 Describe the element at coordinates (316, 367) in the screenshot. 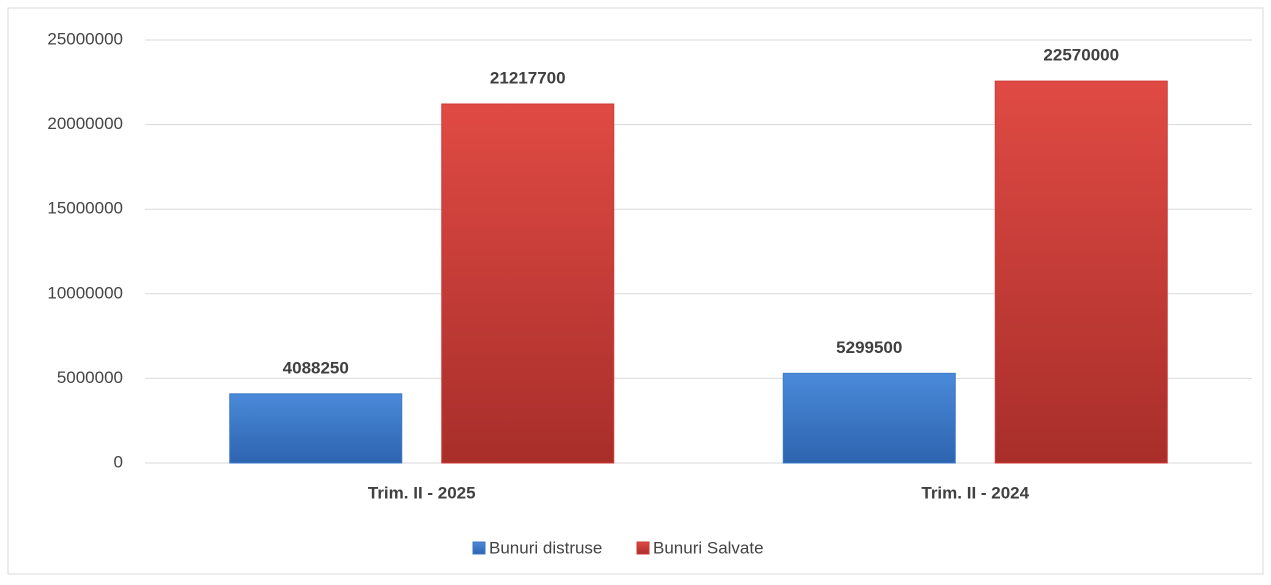

I see `data-label: 4088250` at that location.